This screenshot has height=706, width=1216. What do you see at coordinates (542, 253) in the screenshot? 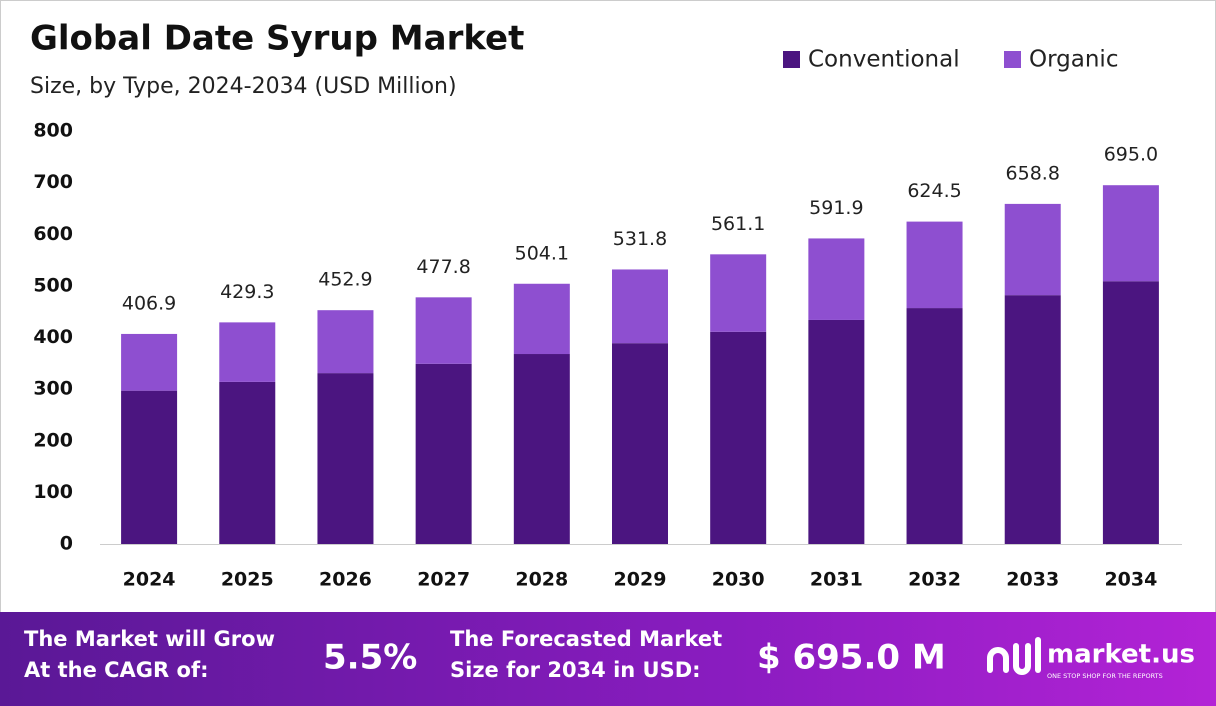
I see `total-label: 504.1` at bounding box center [542, 253].